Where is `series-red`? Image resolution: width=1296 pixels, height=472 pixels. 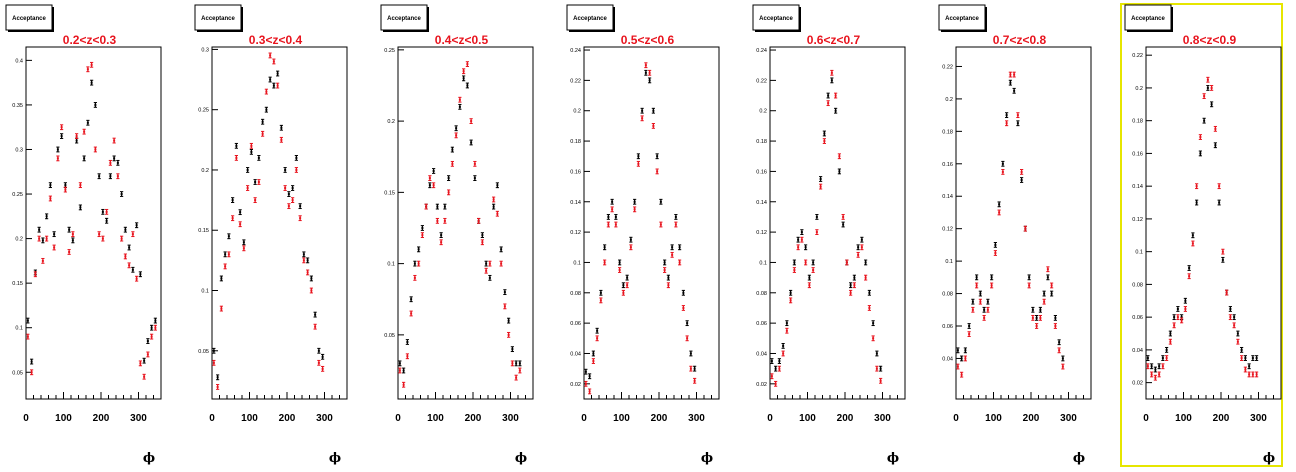
series-red is located at coordinates (268, 221).